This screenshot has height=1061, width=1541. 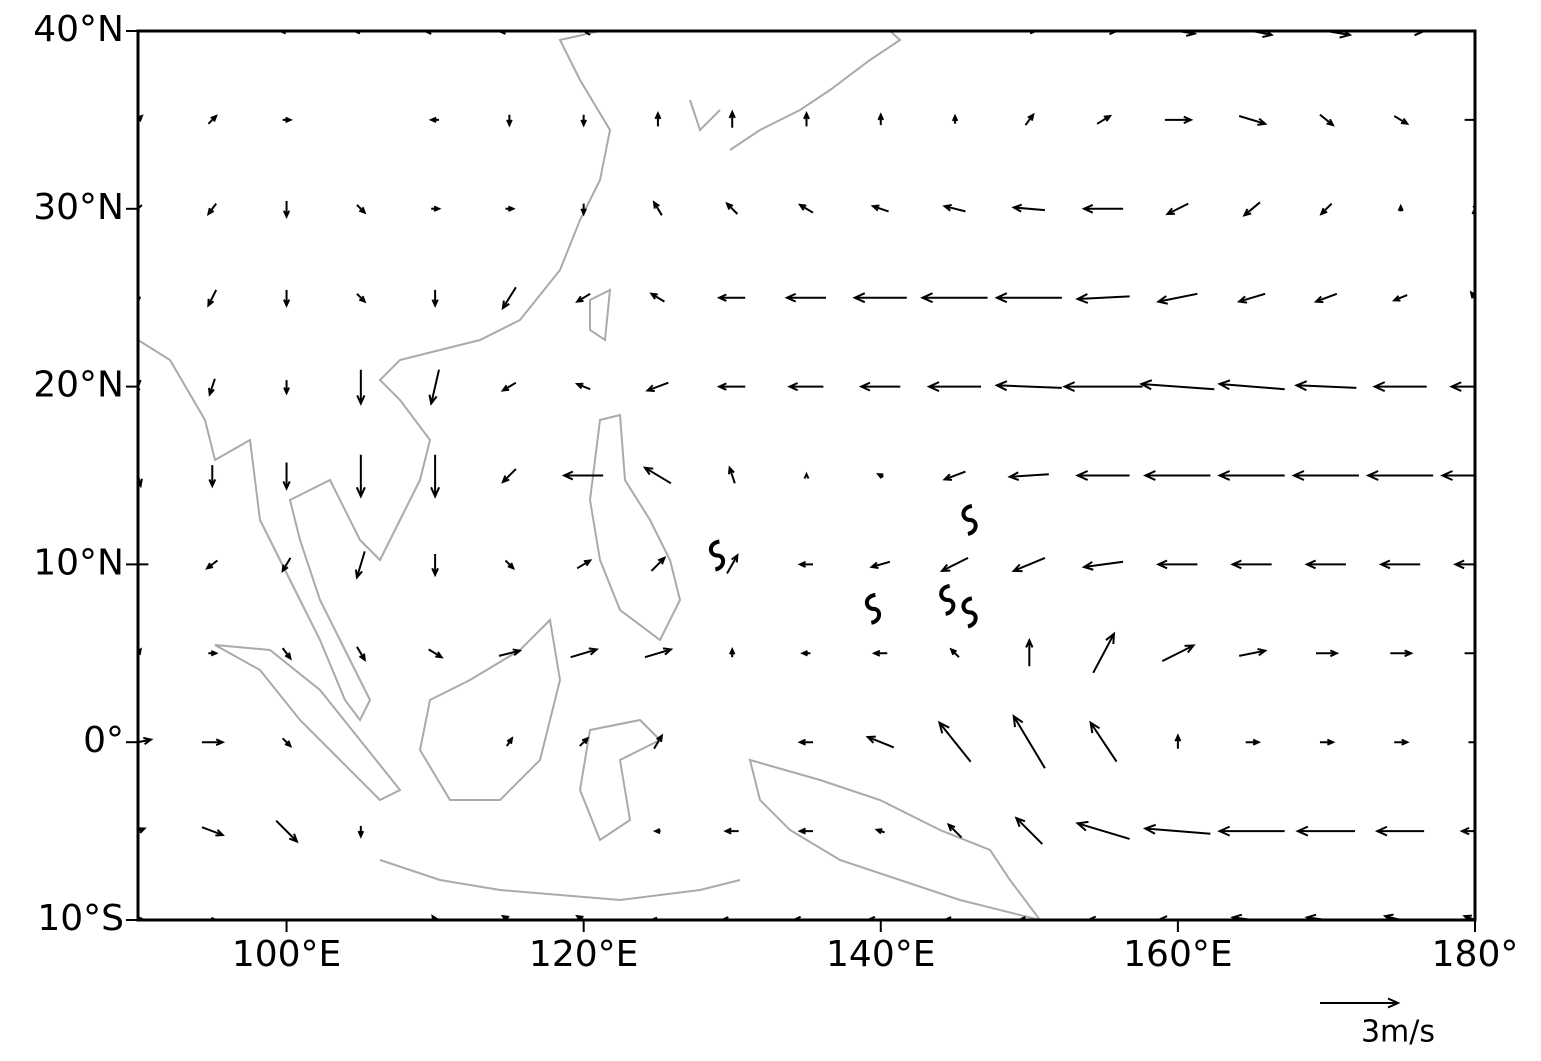 I want to click on lon-label: 180°, so click(x=1475, y=954).